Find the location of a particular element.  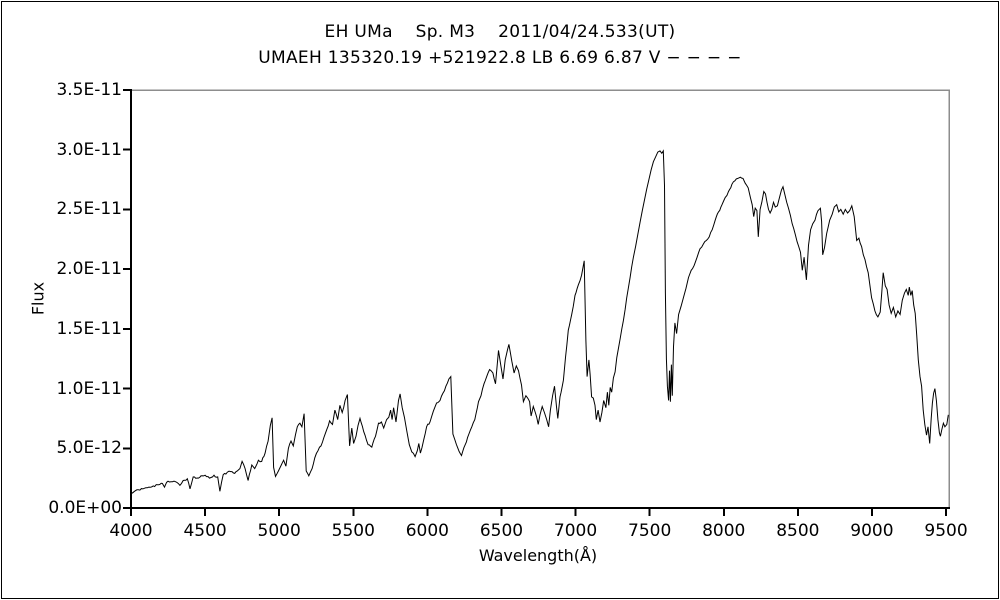

x-tick-label: 6000 is located at coordinates (427, 531).